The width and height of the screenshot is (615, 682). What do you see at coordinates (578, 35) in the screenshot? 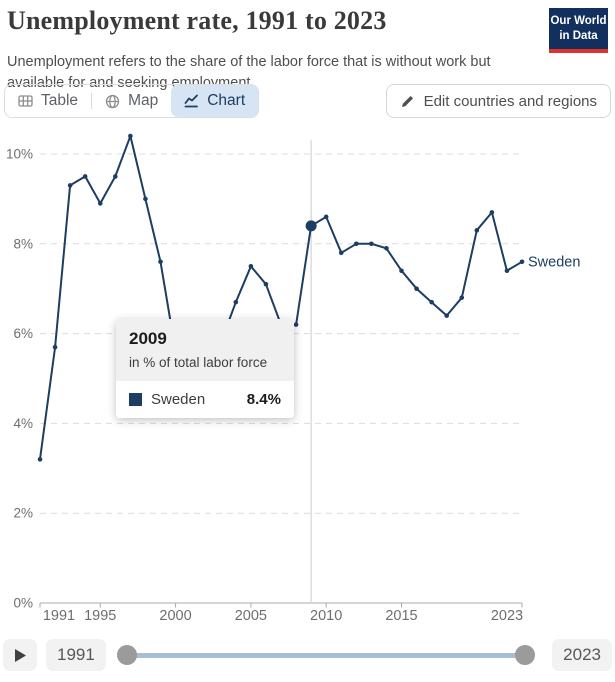
I see `owid-logo-line2: in Data` at bounding box center [578, 35].